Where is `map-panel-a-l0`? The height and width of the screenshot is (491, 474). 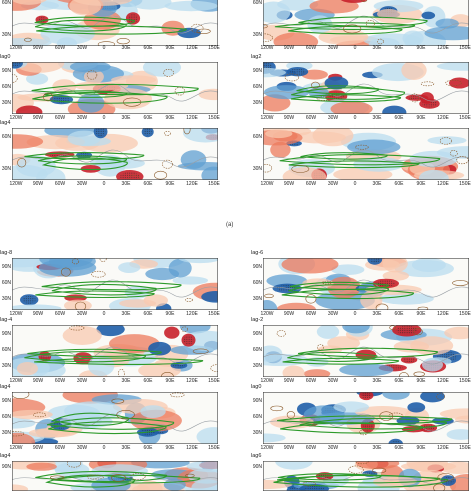 map-panel-a-l0 is located at coordinates (115, 23).